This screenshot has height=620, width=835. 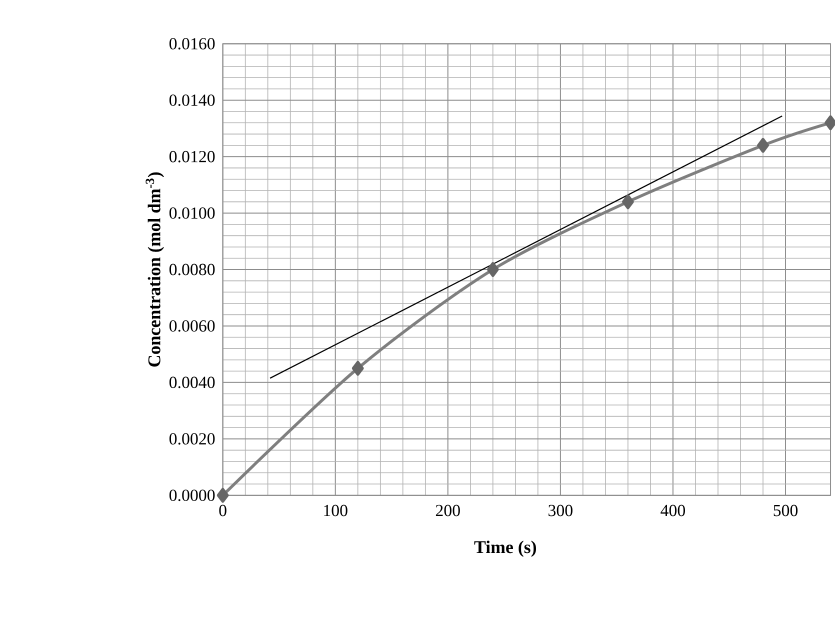 What do you see at coordinates (192, 326) in the screenshot?
I see `y-tick-label: 0.0060` at bounding box center [192, 326].